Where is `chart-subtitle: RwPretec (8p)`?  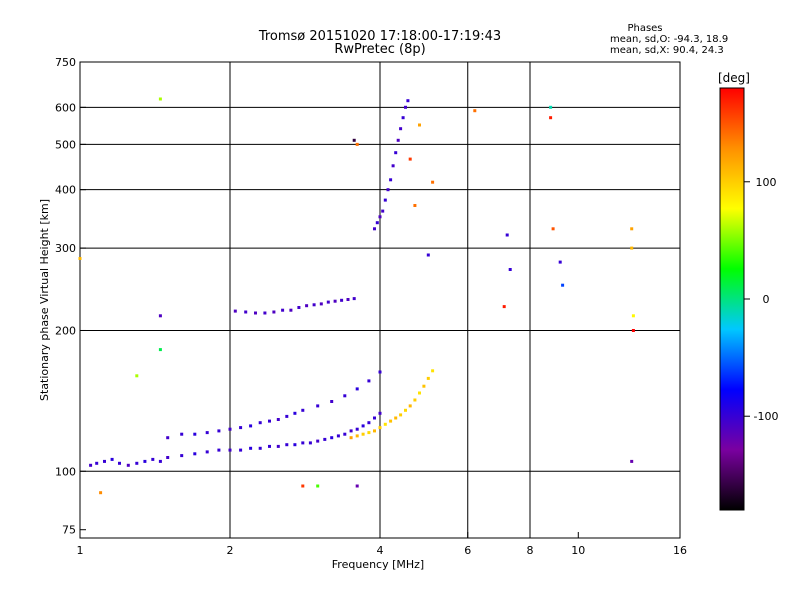 chart-subtitle: RwPretec (8p) is located at coordinates (379, 49).